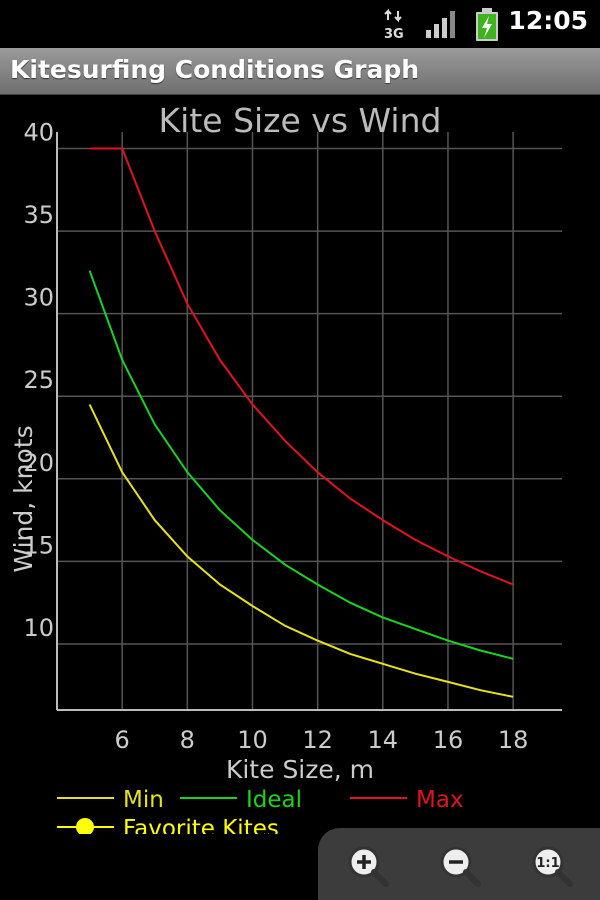 This screenshot has width=600, height=900. I want to click on zoom-reset-icon: 1:1, so click(552, 866).